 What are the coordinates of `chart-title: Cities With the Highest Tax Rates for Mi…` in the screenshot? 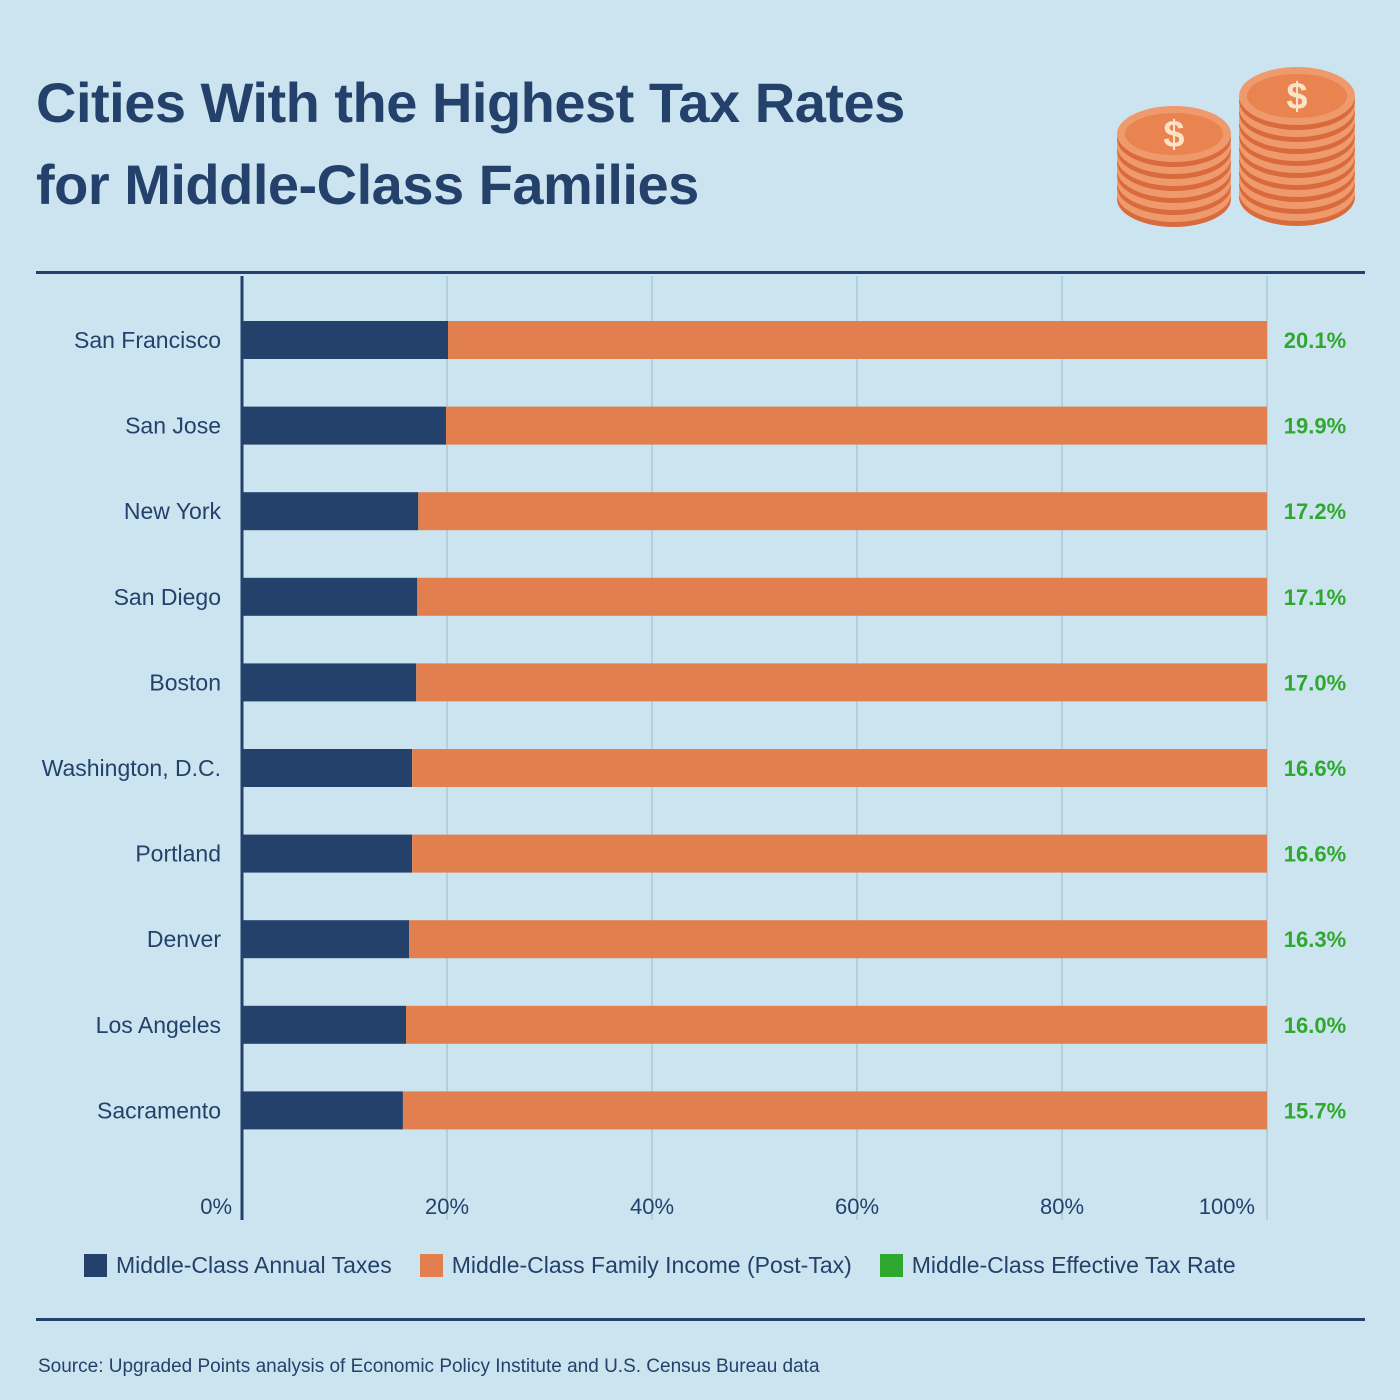 It's located at (470, 144).